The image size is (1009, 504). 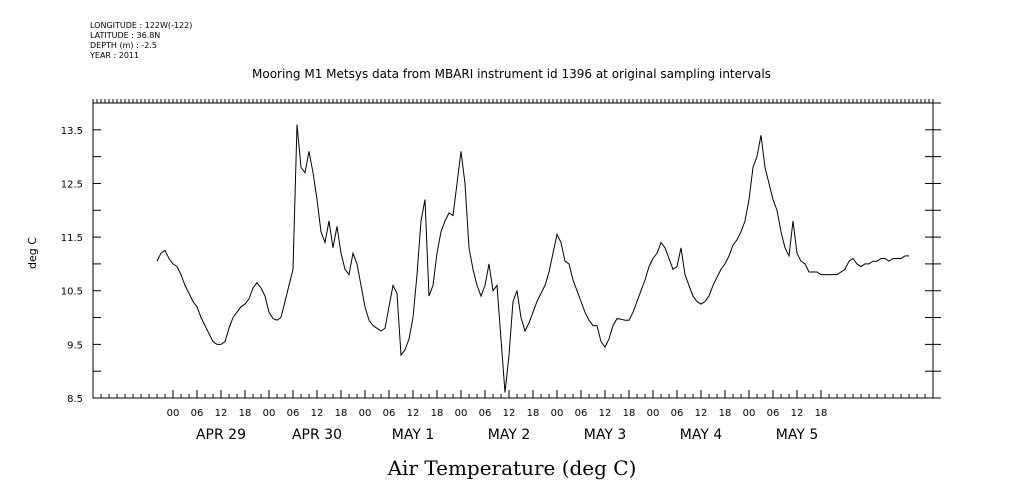 I want to click on x-day-label: MAY 5, so click(x=797, y=435).